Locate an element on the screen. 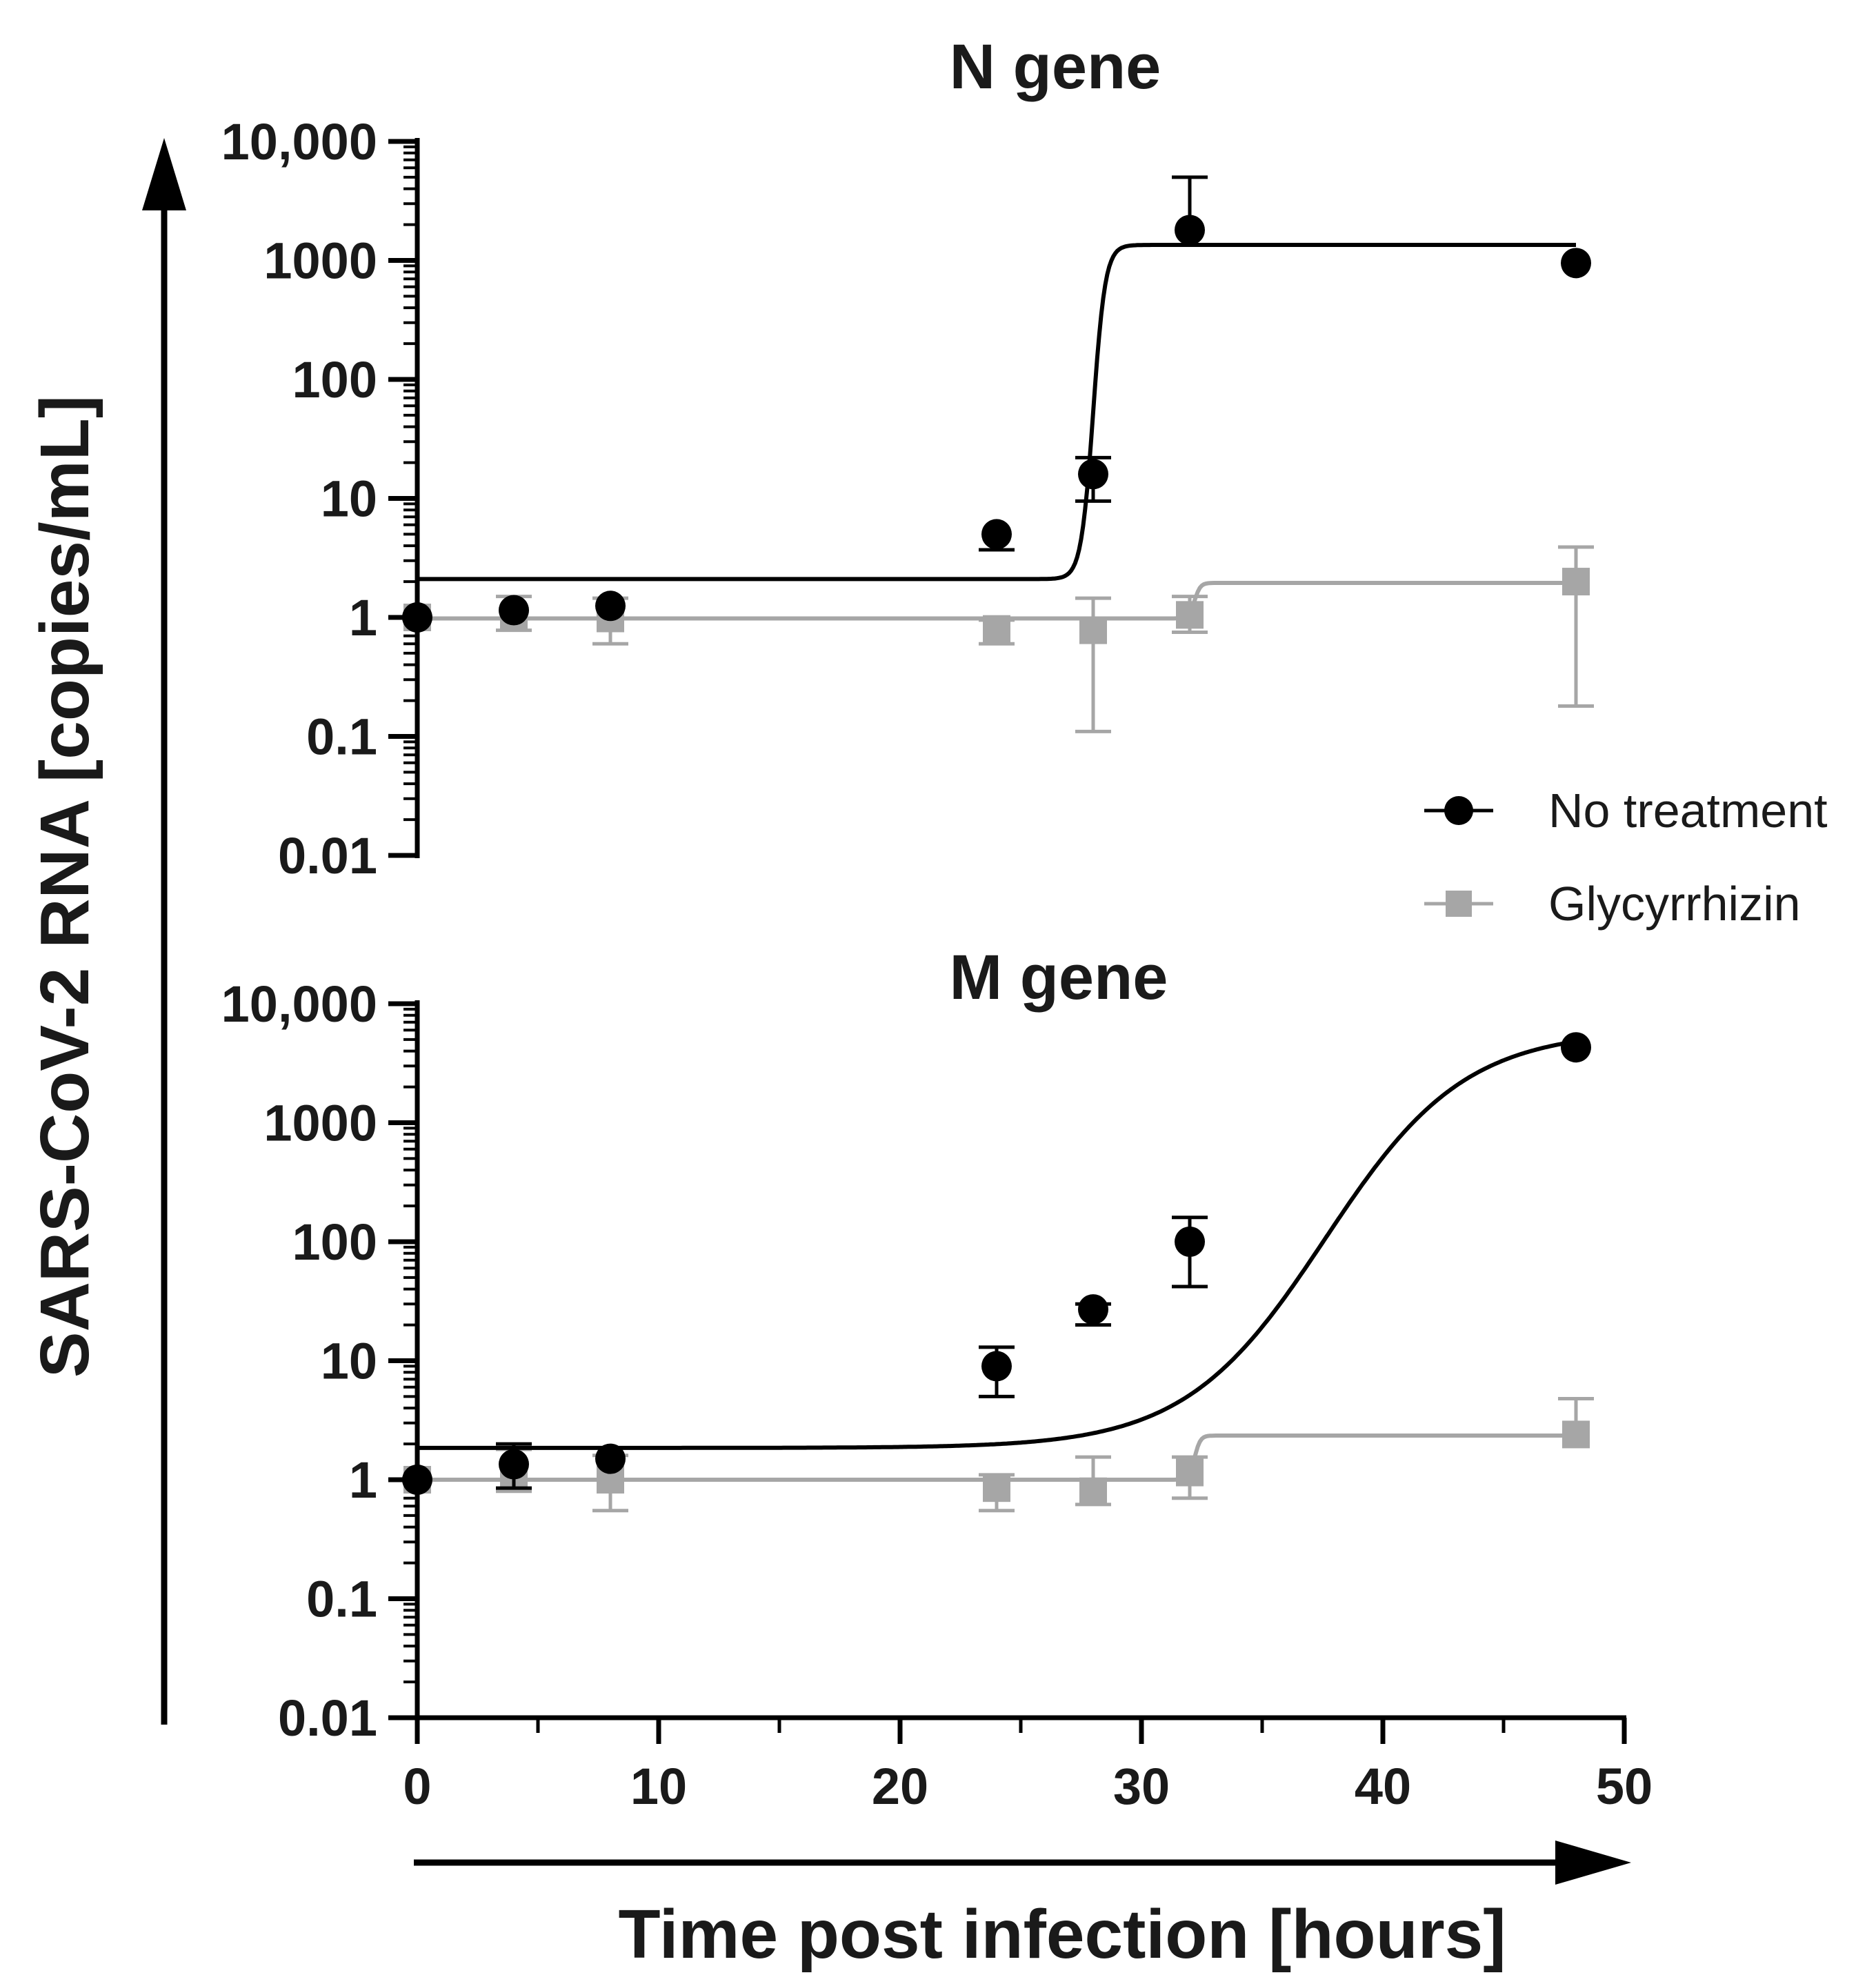 The image size is (1876, 1984). m-gene-y-tick-label: 10,000 is located at coordinates (299, 1004).